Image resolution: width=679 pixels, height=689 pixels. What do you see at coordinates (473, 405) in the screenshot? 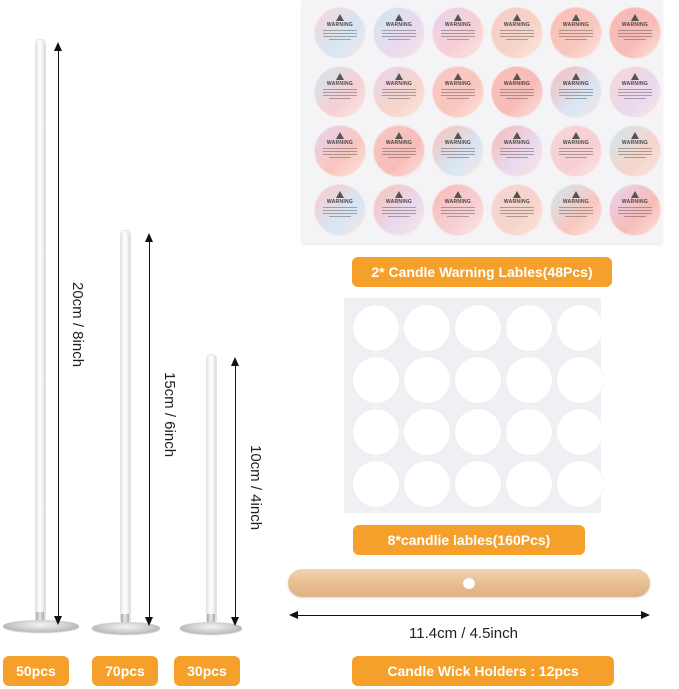
I see `candle-label-sheet` at bounding box center [473, 405].